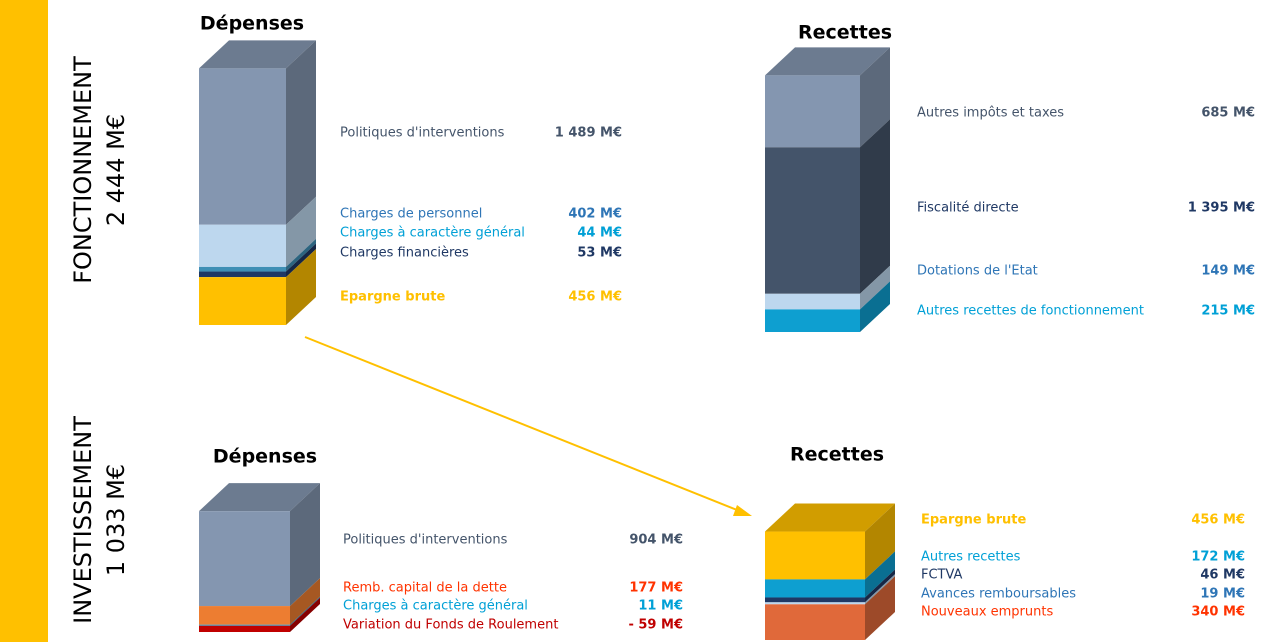 The height and width of the screenshot is (642, 1277). What do you see at coordinates (83, 170) in the screenshot?
I see `section-title: FONCTIONNEMENT` at bounding box center [83, 170].